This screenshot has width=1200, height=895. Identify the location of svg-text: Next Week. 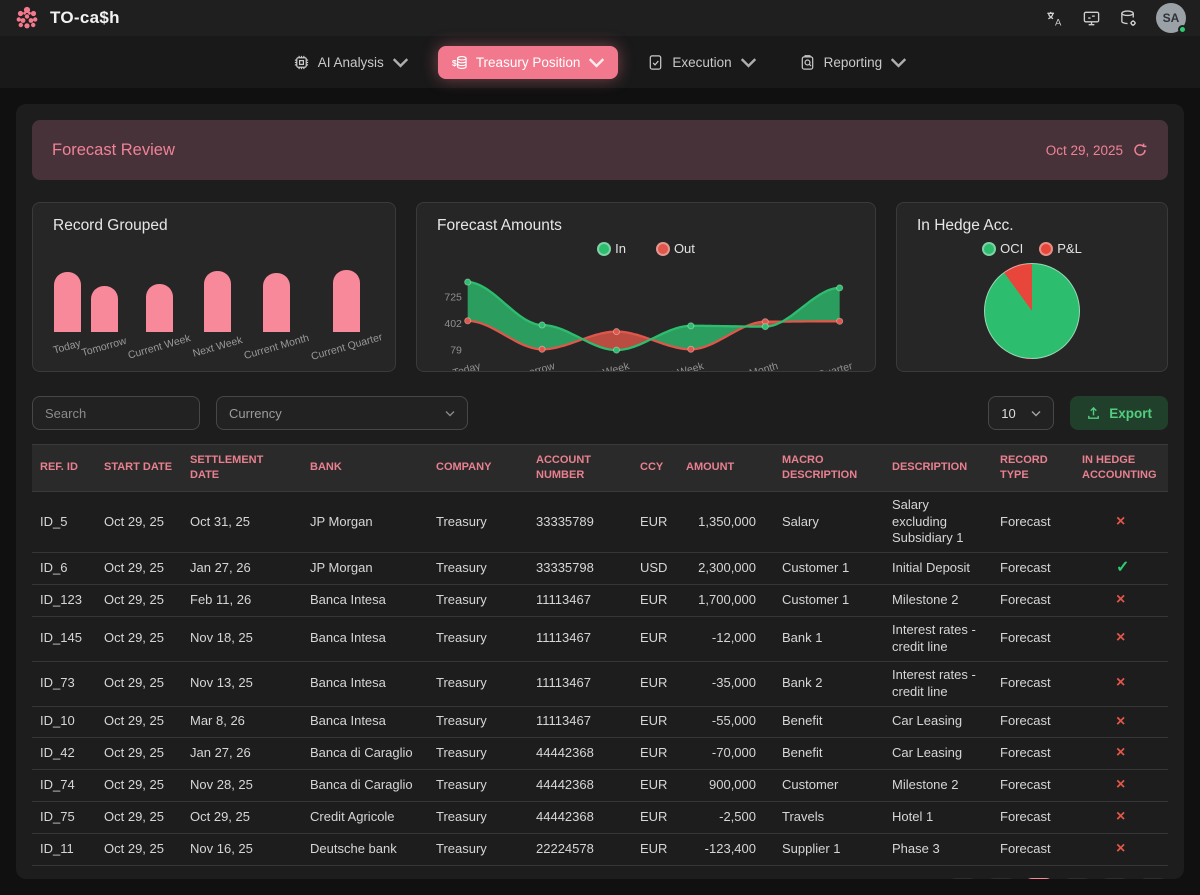
(678, 366).